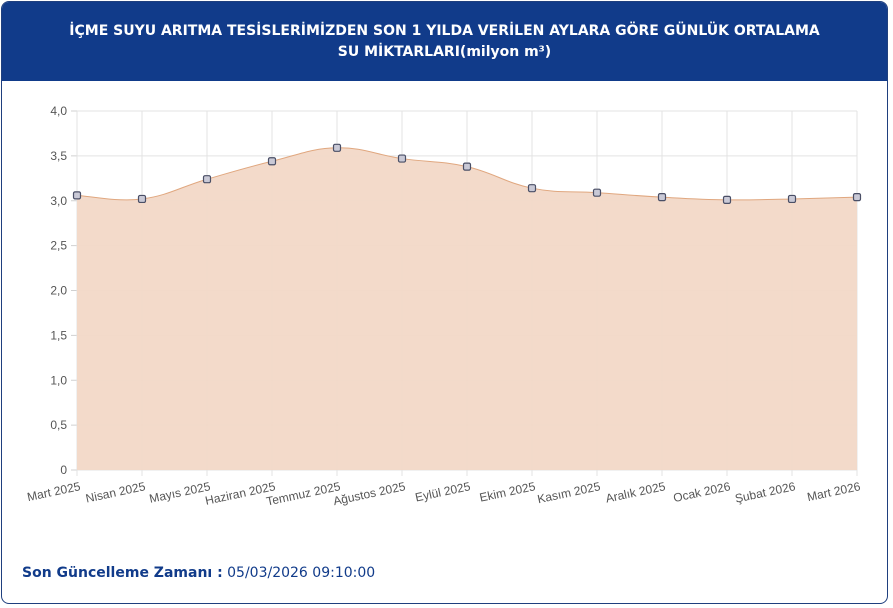  Describe the element at coordinates (507, 492) in the screenshot. I see `x-tick-label: Ekim 2025` at that location.